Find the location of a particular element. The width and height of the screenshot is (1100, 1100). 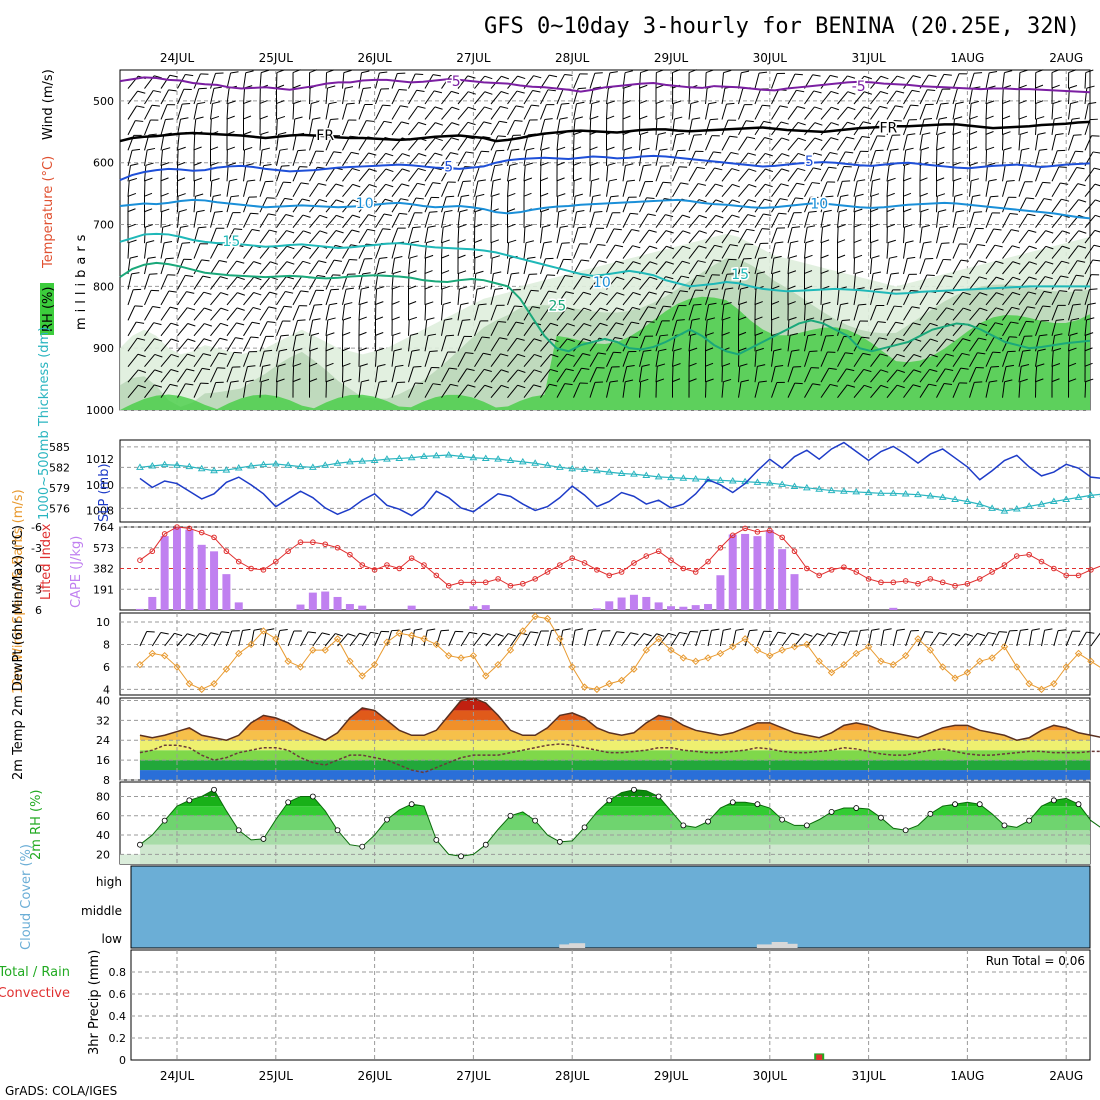

thickness-tick-label: 585 is located at coordinates (59, 447).